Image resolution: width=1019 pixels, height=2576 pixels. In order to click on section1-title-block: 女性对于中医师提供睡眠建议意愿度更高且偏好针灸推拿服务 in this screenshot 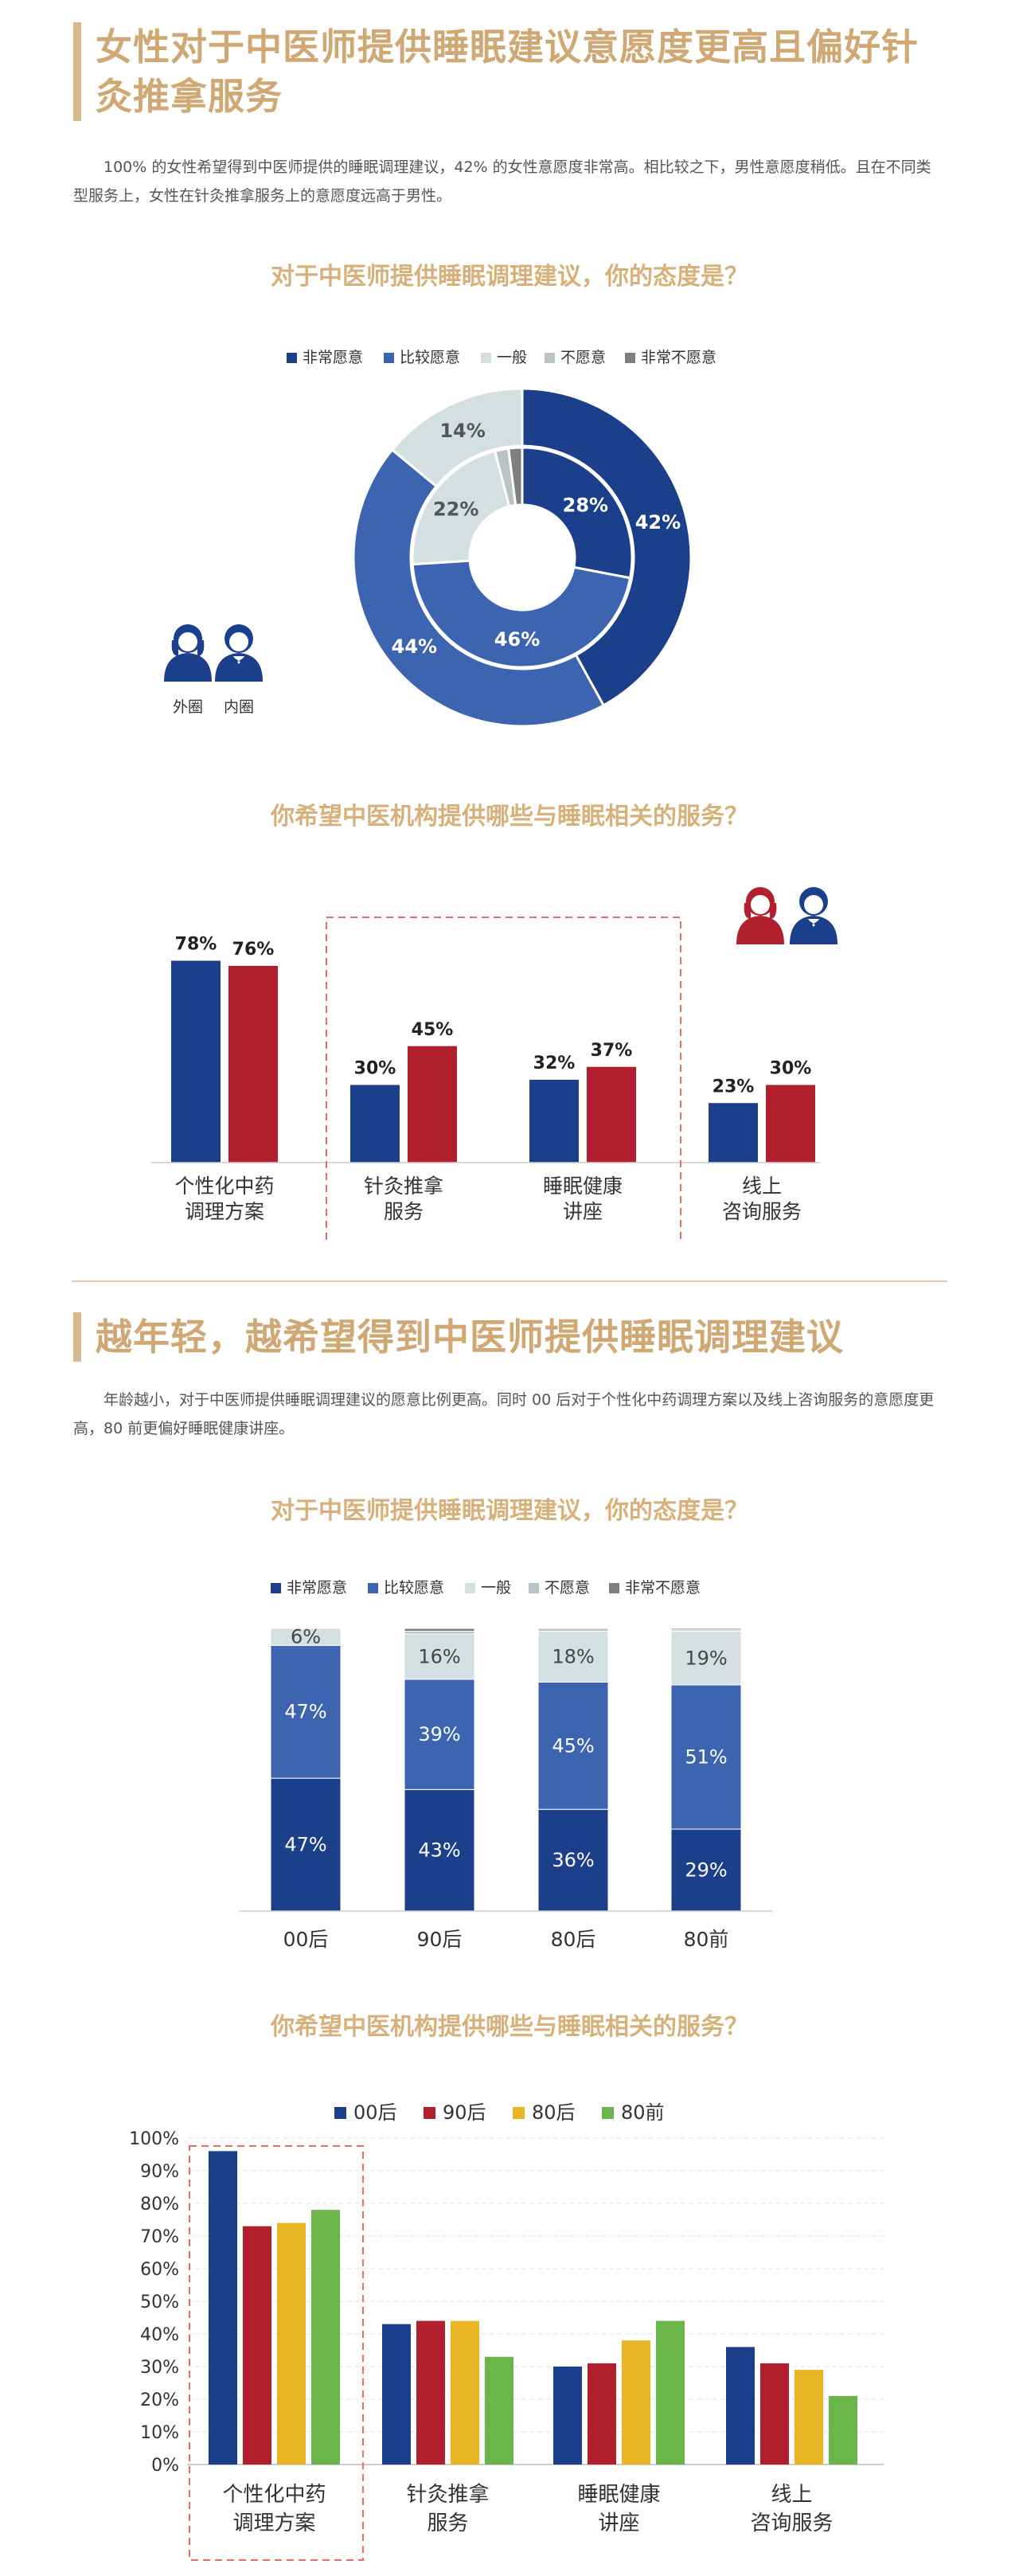, I will do `click(511, 71)`.